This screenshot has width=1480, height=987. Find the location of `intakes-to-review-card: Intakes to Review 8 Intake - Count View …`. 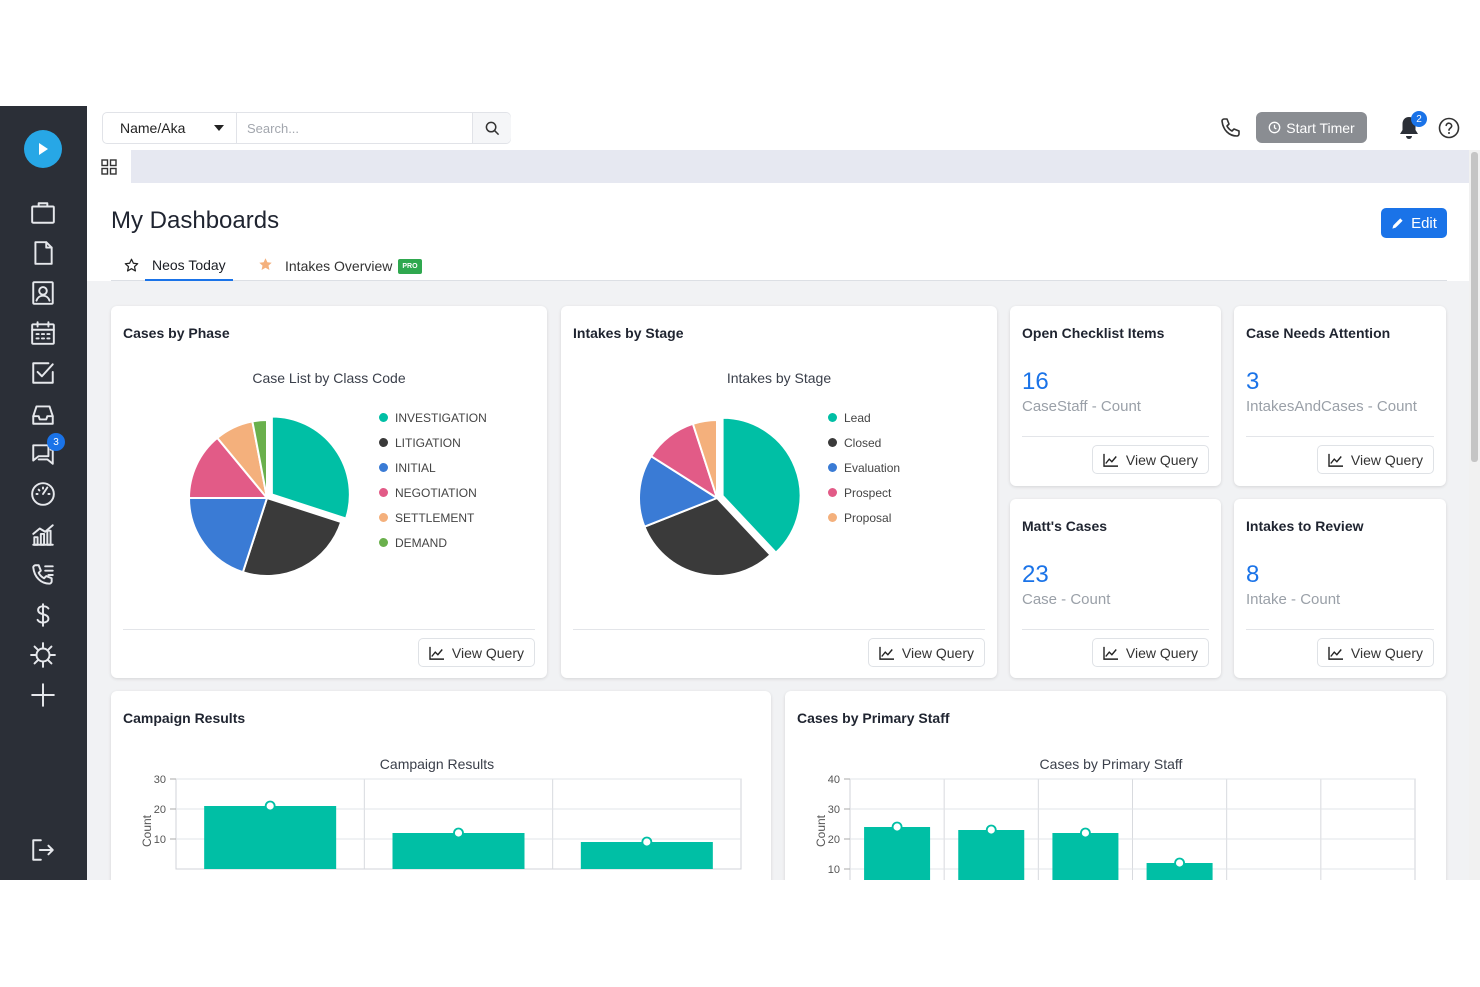

intakes-to-review-card: Intakes to Review 8 Intake - Count View … is located at coordinates (1340, 588).